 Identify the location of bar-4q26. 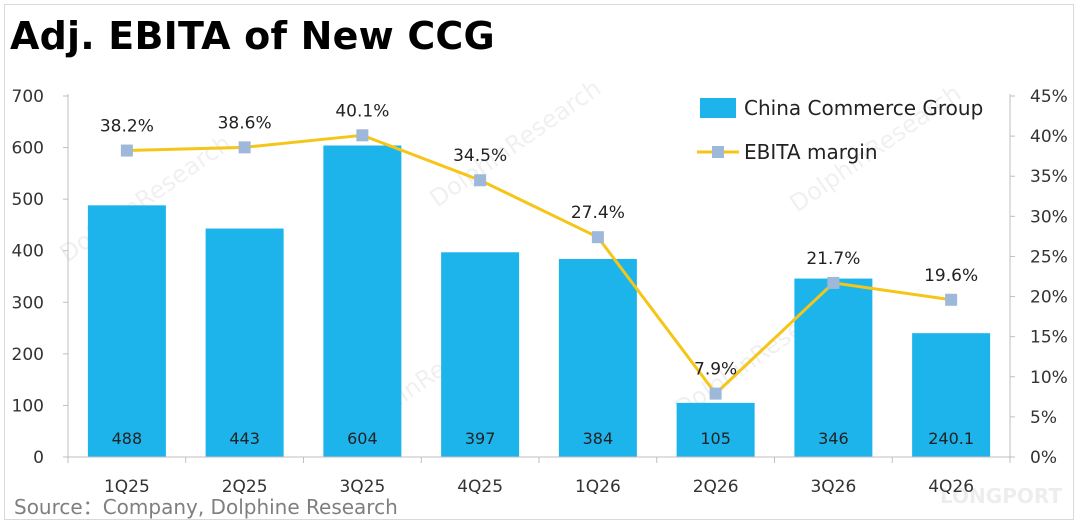
(951, 395).